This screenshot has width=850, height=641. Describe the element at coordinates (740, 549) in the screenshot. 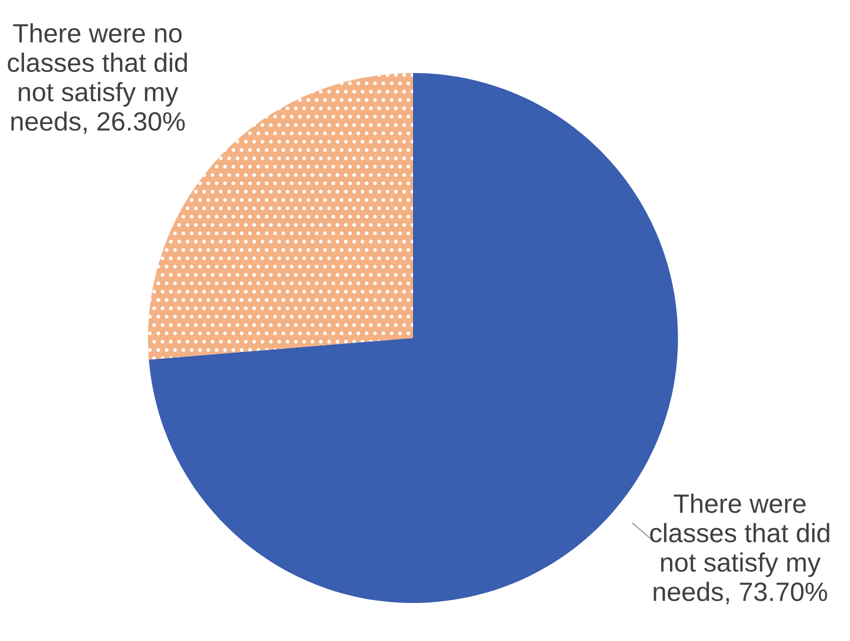

I see `slice-label: There were classes that did not satisfy my needs, 73.70%` at that location.